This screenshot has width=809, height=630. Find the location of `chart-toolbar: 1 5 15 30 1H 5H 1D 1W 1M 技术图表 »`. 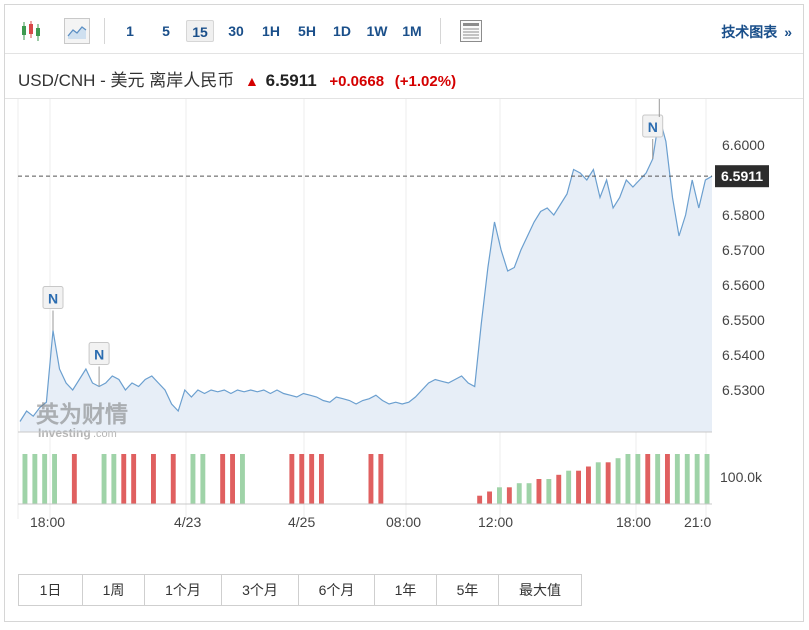

chart-toolbar: 1 5 15 30 1H 5H 1D 1W 1M 技术图表 » is located at coordinates (404, 31).